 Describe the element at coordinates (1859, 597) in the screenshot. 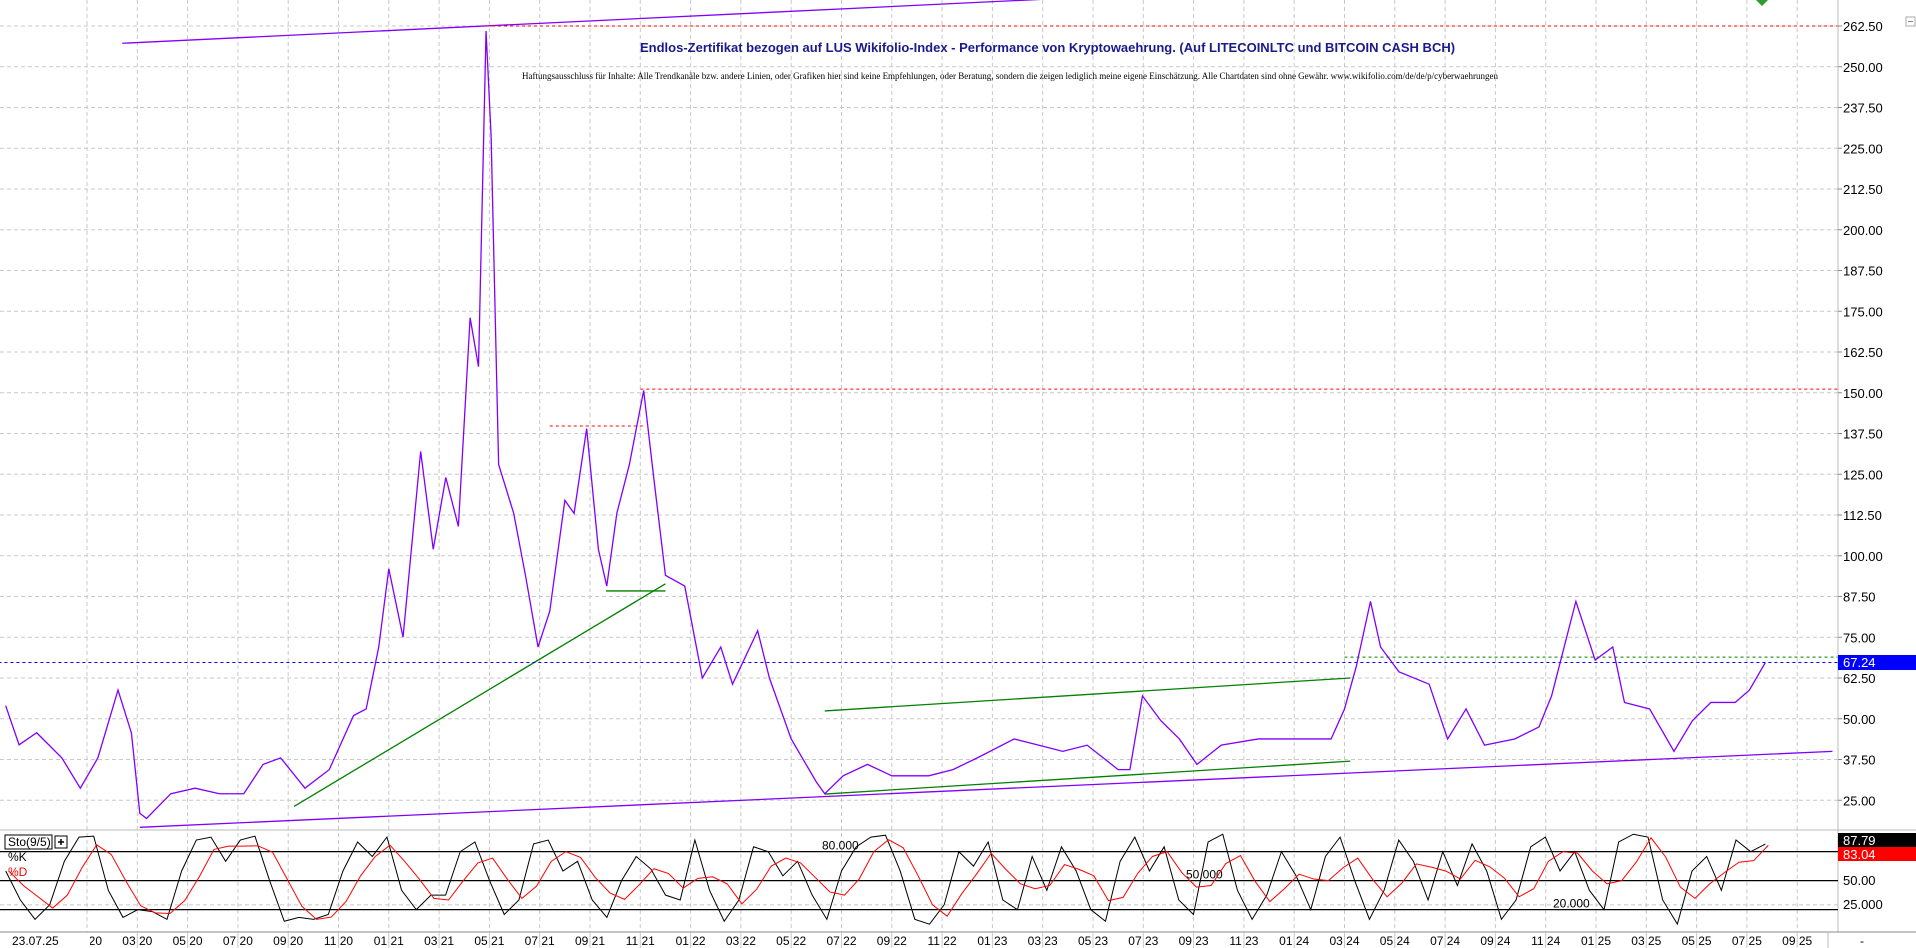

I see `y-tick-label: 87.50` at that location.